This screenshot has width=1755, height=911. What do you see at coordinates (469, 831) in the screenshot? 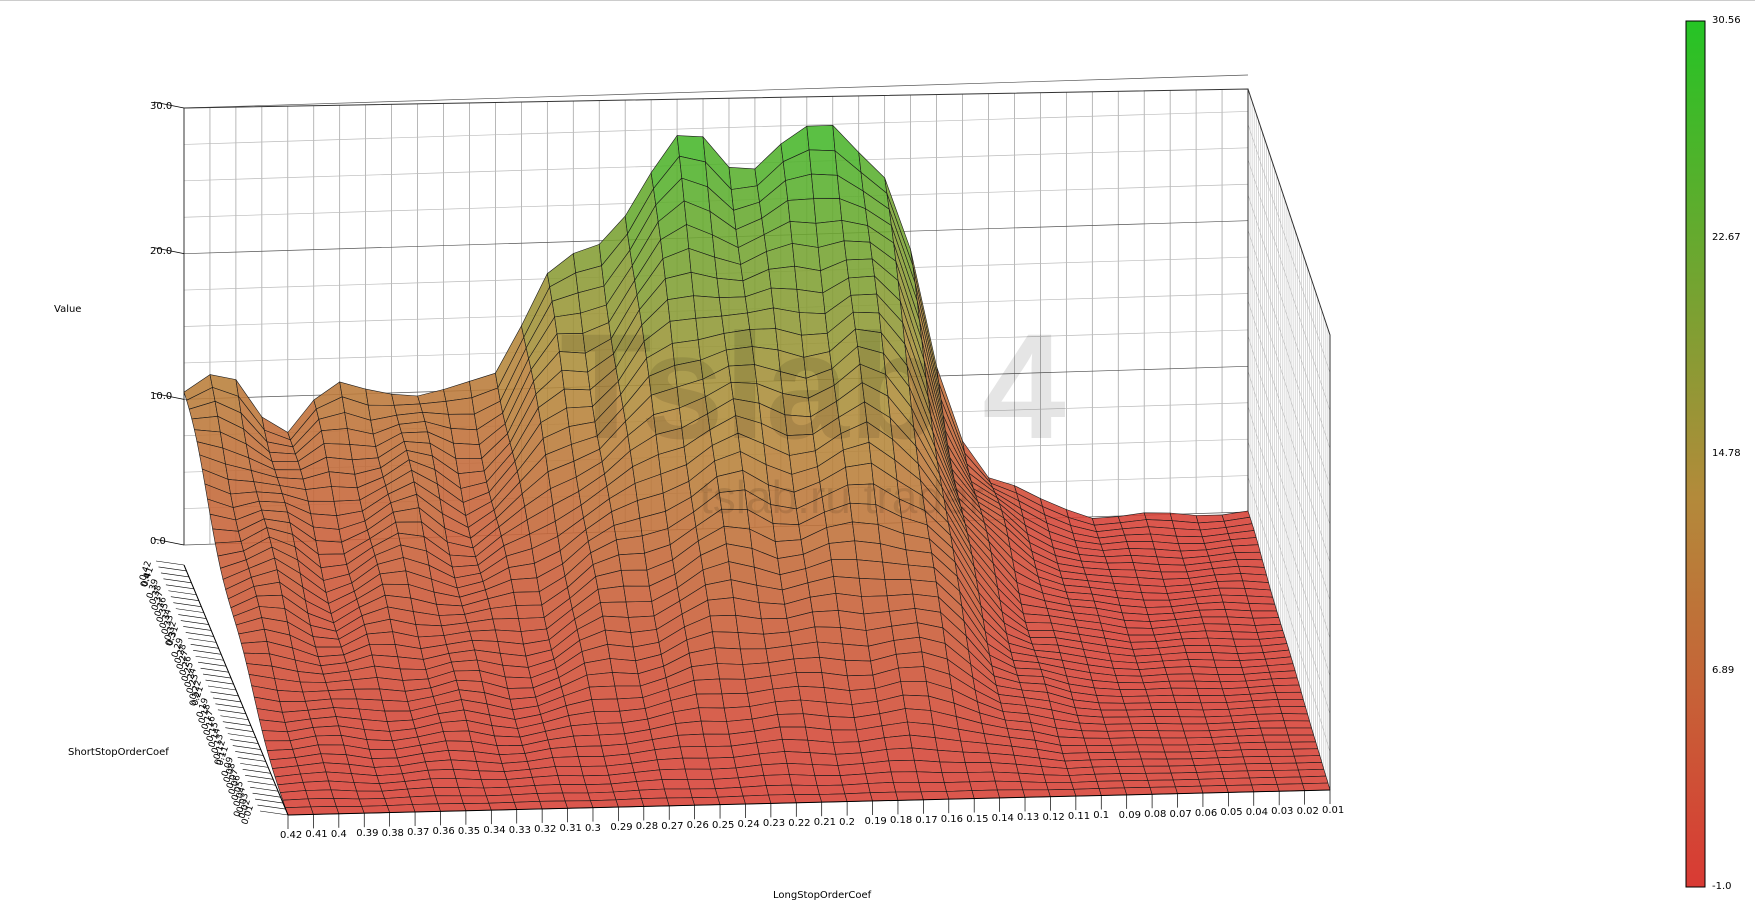
I see `x-tick-label: 0.35` at bounding box center [469, 831].